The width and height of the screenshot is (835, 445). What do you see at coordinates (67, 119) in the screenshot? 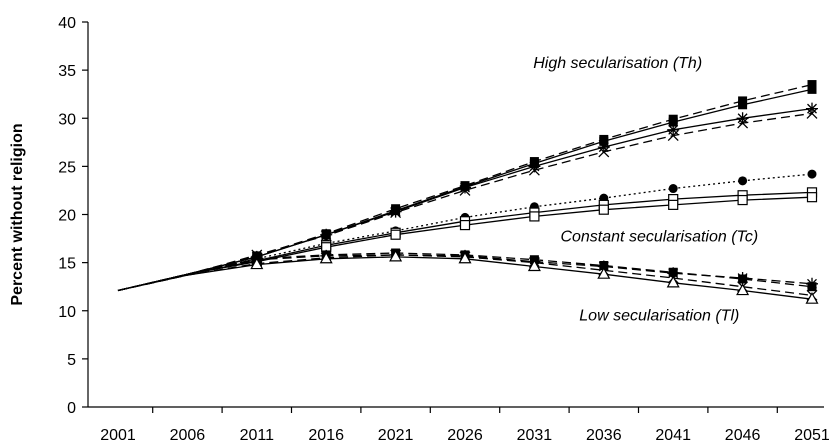
I see `y-tick-label: 30` at bounding box center [67, 119].